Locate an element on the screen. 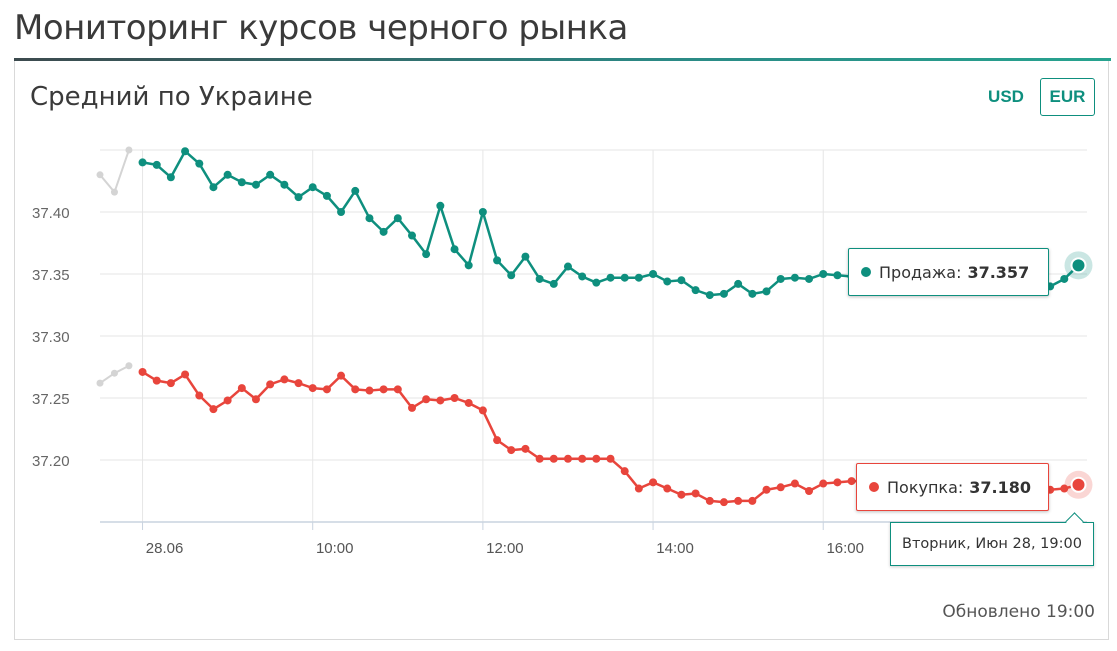  series-1-hover-point is located at coordinates (1078, 484).